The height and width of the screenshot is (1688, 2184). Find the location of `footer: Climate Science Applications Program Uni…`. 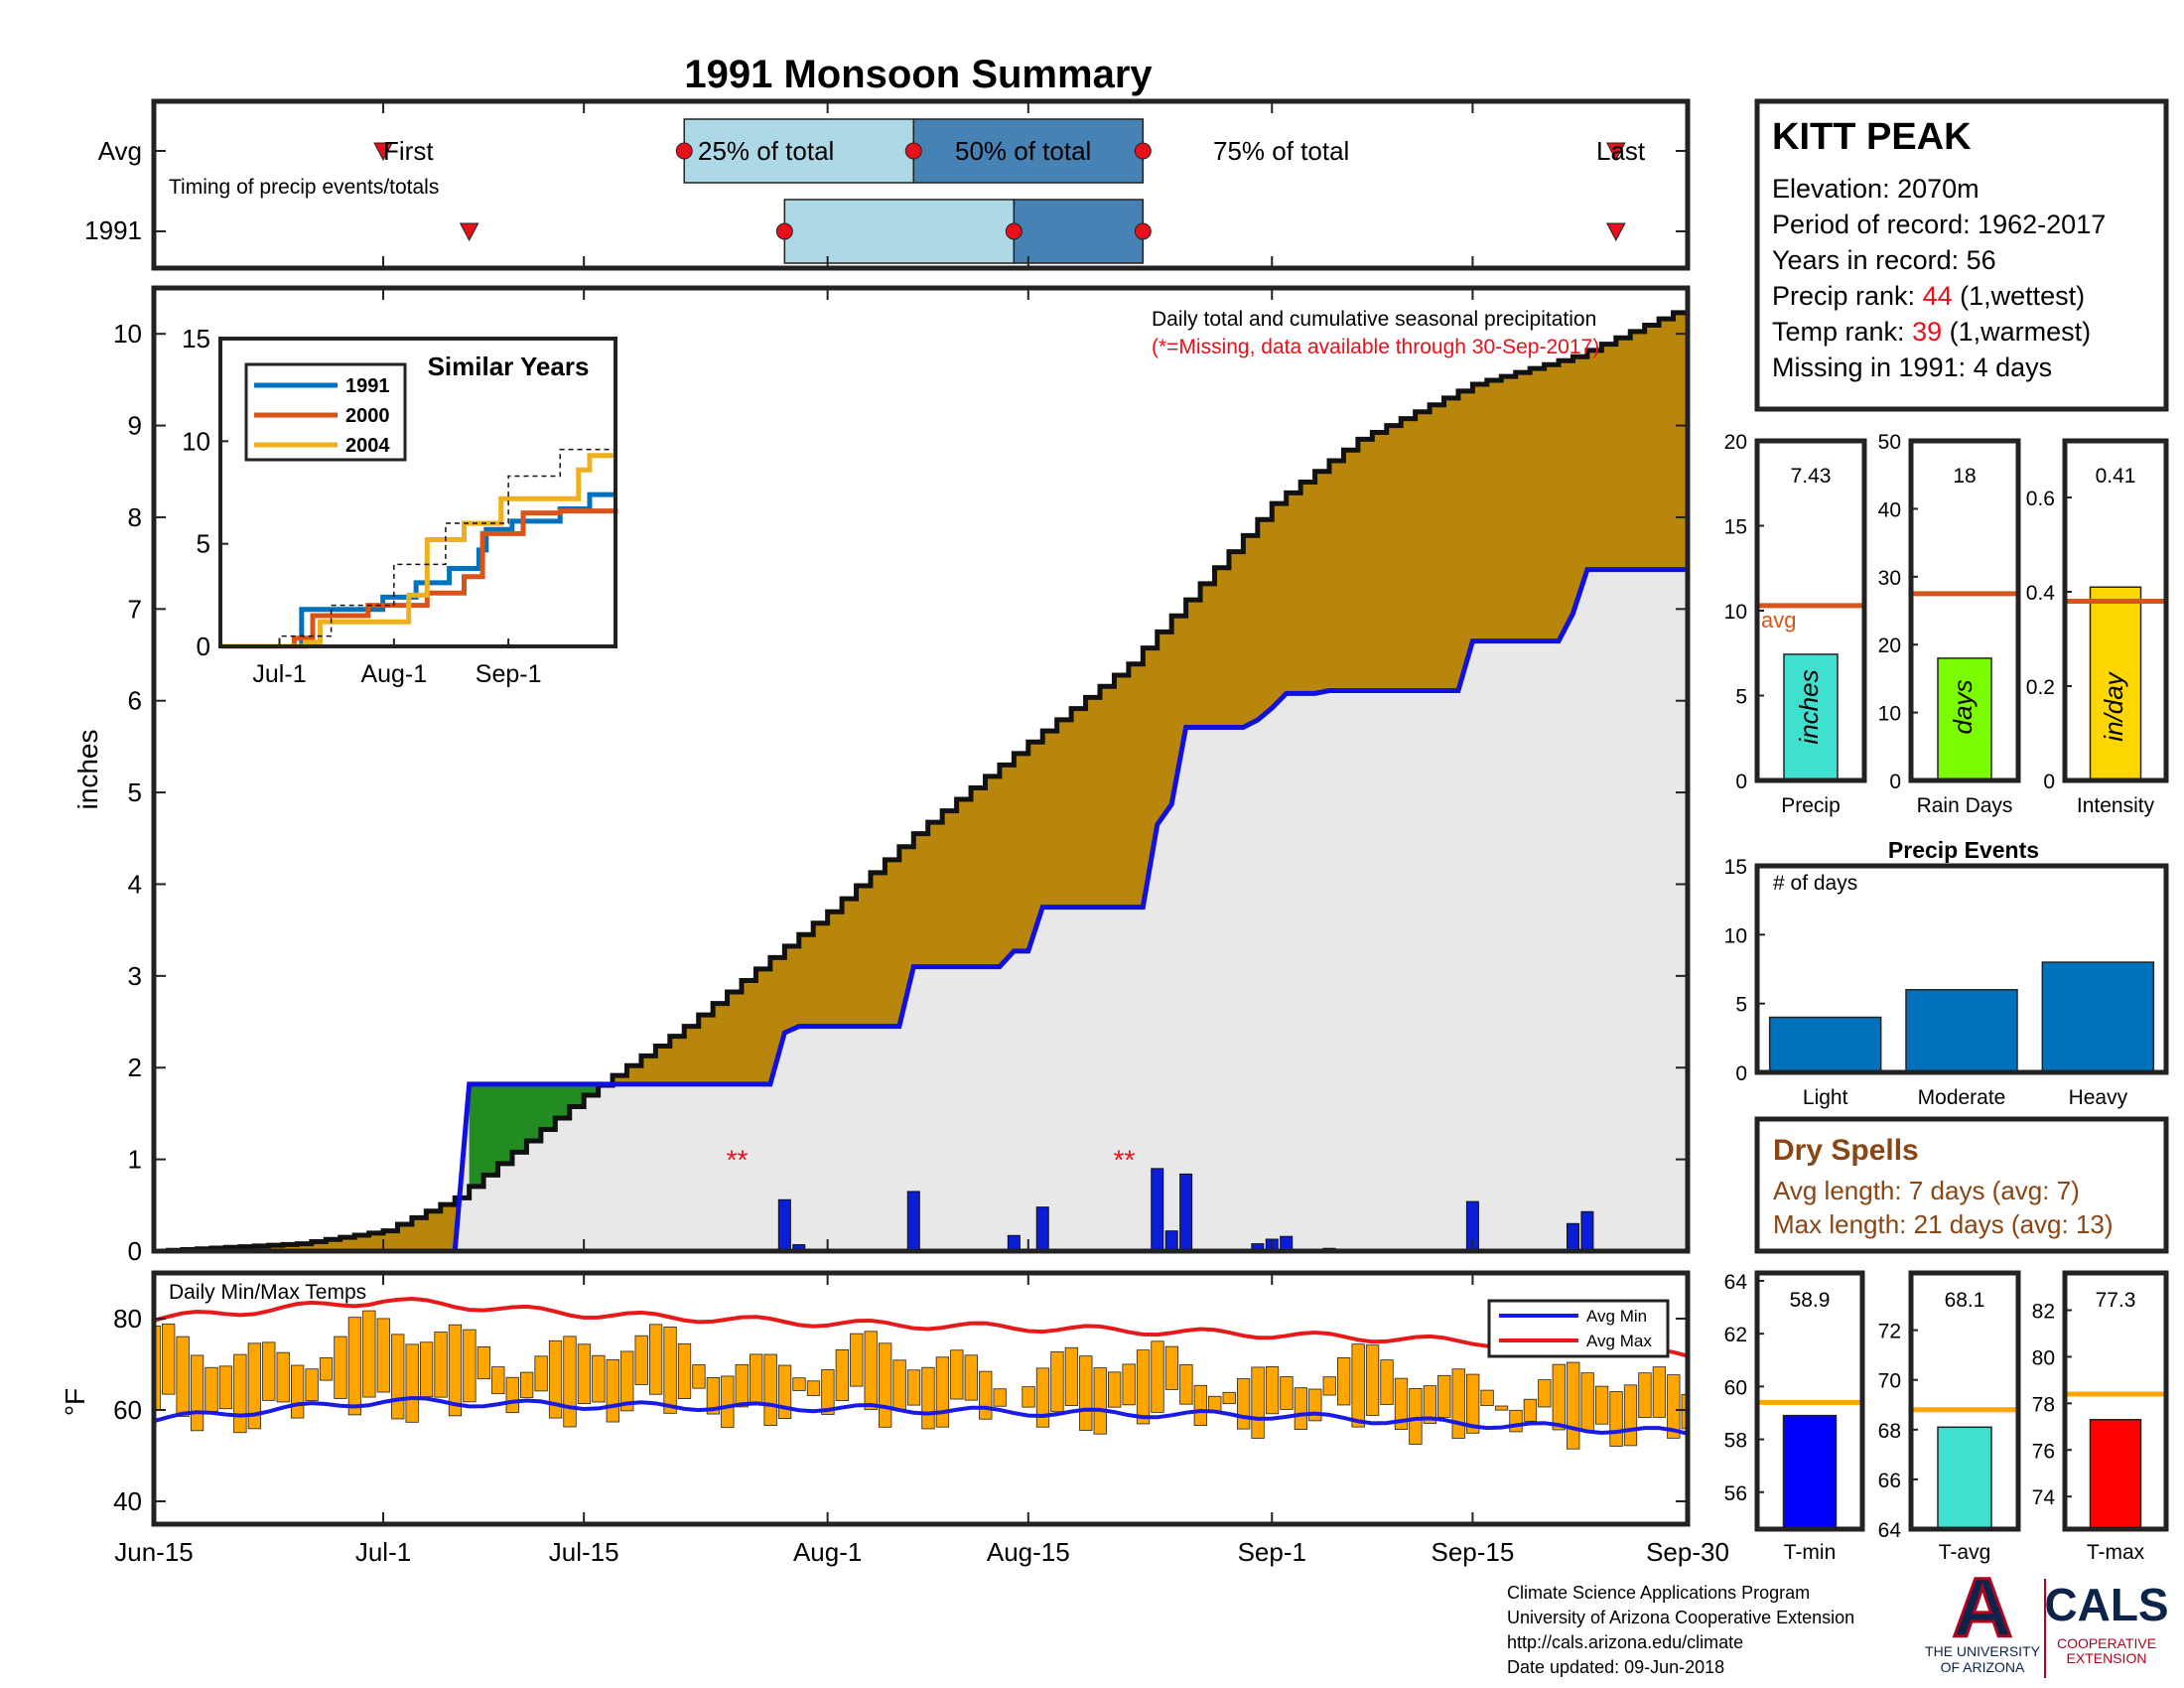

footer: Climate Science Applications Program Uni… is located at coordinates (1838, 1619).